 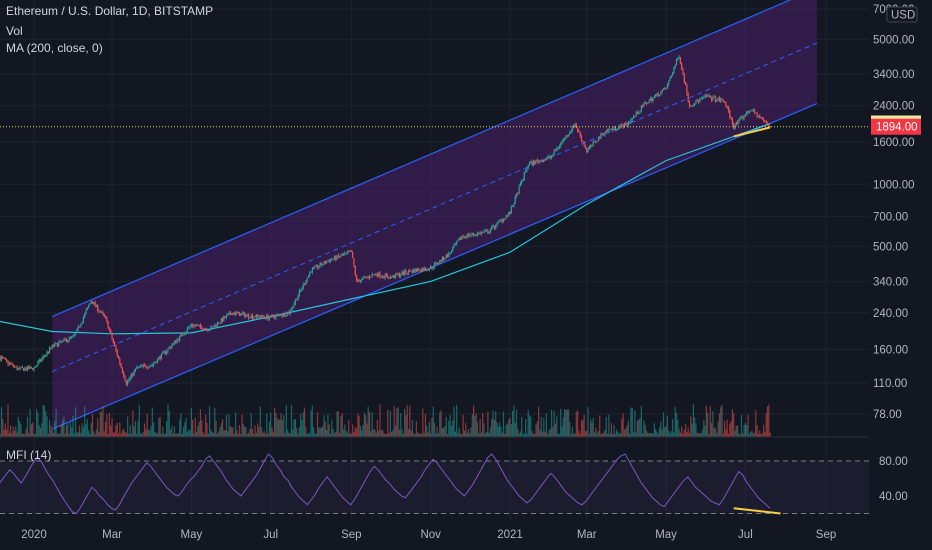 I want to click on time-axis: 2020 Mar May Jul Sep Nov 2021 Mar May Jul Sep, so click(x=428, y=535).